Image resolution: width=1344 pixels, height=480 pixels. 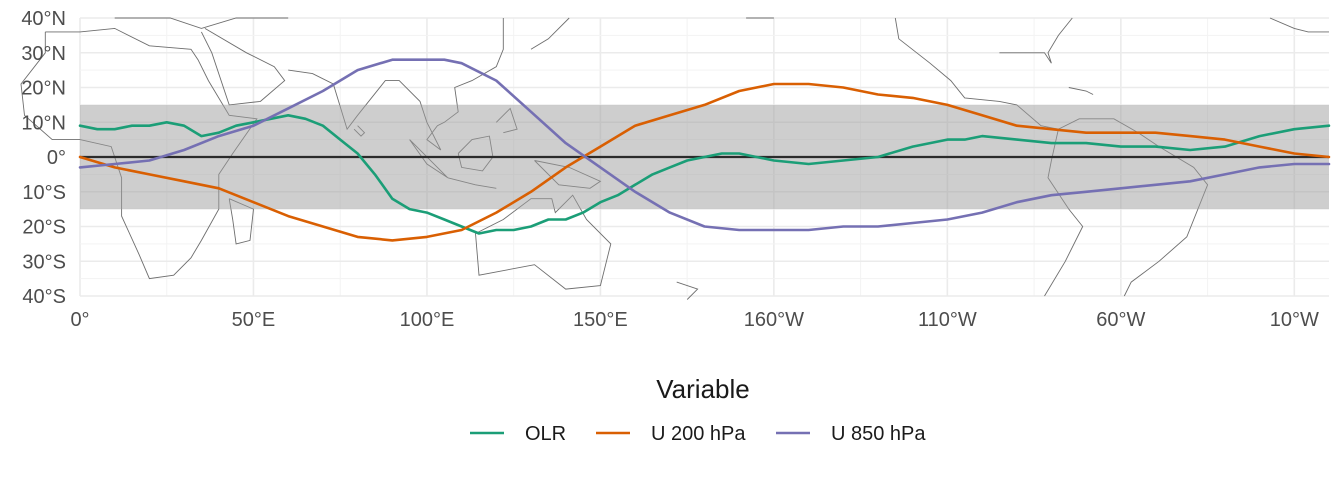 I want to click on y-tick-label: 0°, so click(x=56, y=158).